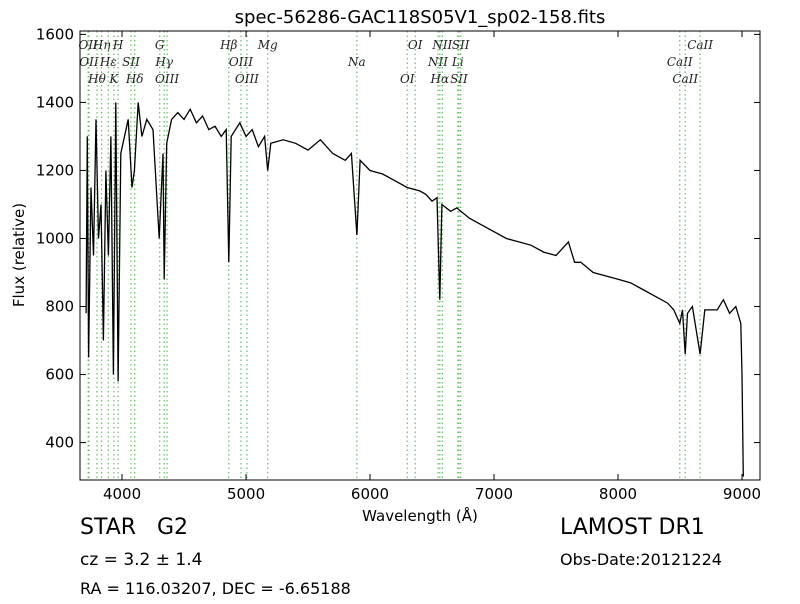 The image size is (800, 604). What do you see at coordinates (420, 17) in the screenshot?
I see `chart-title: spec-56286-GAC118S05V1_sp02-158.fits` at bounding box center [420, 17].